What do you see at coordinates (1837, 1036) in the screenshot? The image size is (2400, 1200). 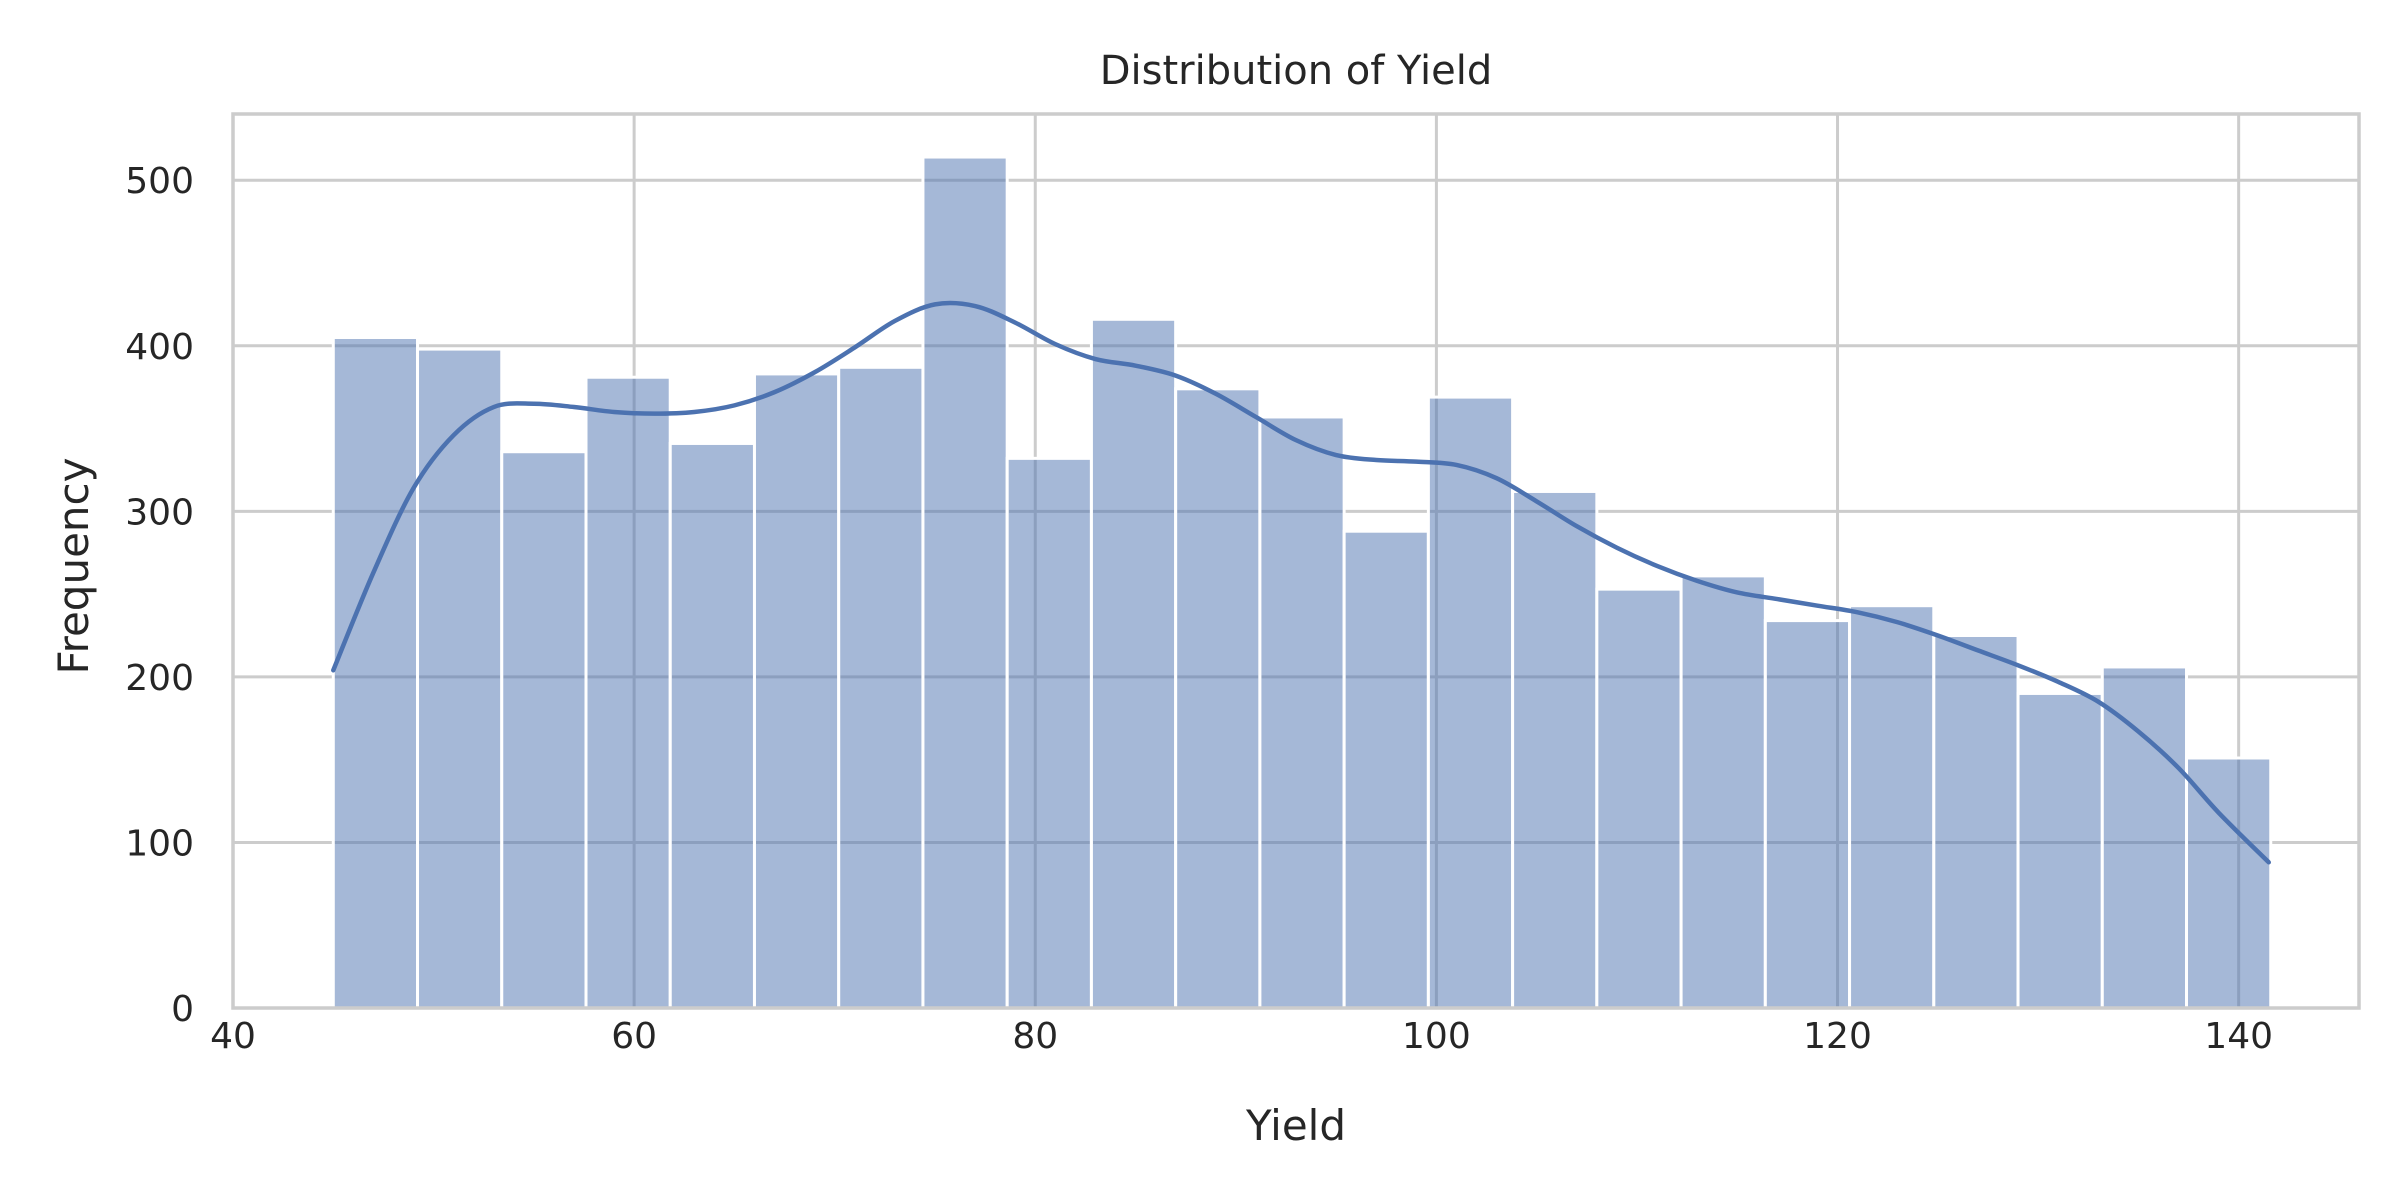 I see `x-tick-label: 120` at bounding box center [1837, 1036].